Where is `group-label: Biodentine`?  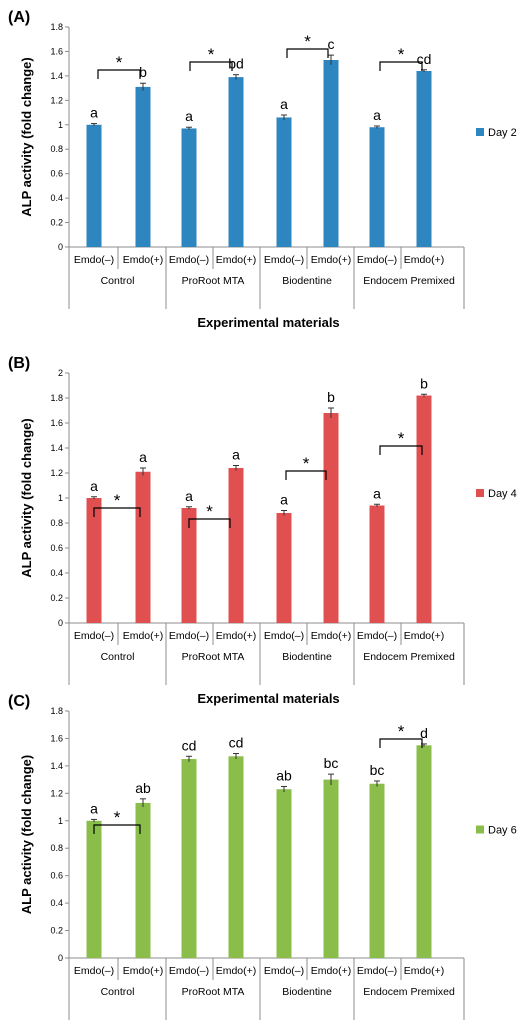
group-label: Biodentine is located at coordinates (307, 657).